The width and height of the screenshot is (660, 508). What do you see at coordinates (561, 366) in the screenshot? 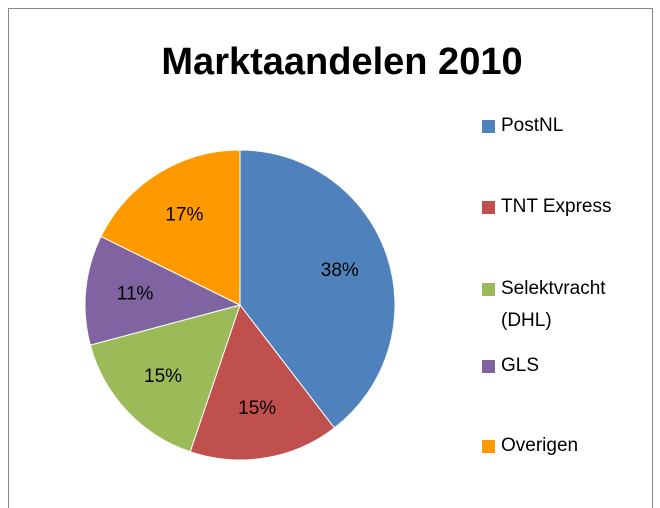
I see `legend-item: GLS` at bounding box center [561, 366].